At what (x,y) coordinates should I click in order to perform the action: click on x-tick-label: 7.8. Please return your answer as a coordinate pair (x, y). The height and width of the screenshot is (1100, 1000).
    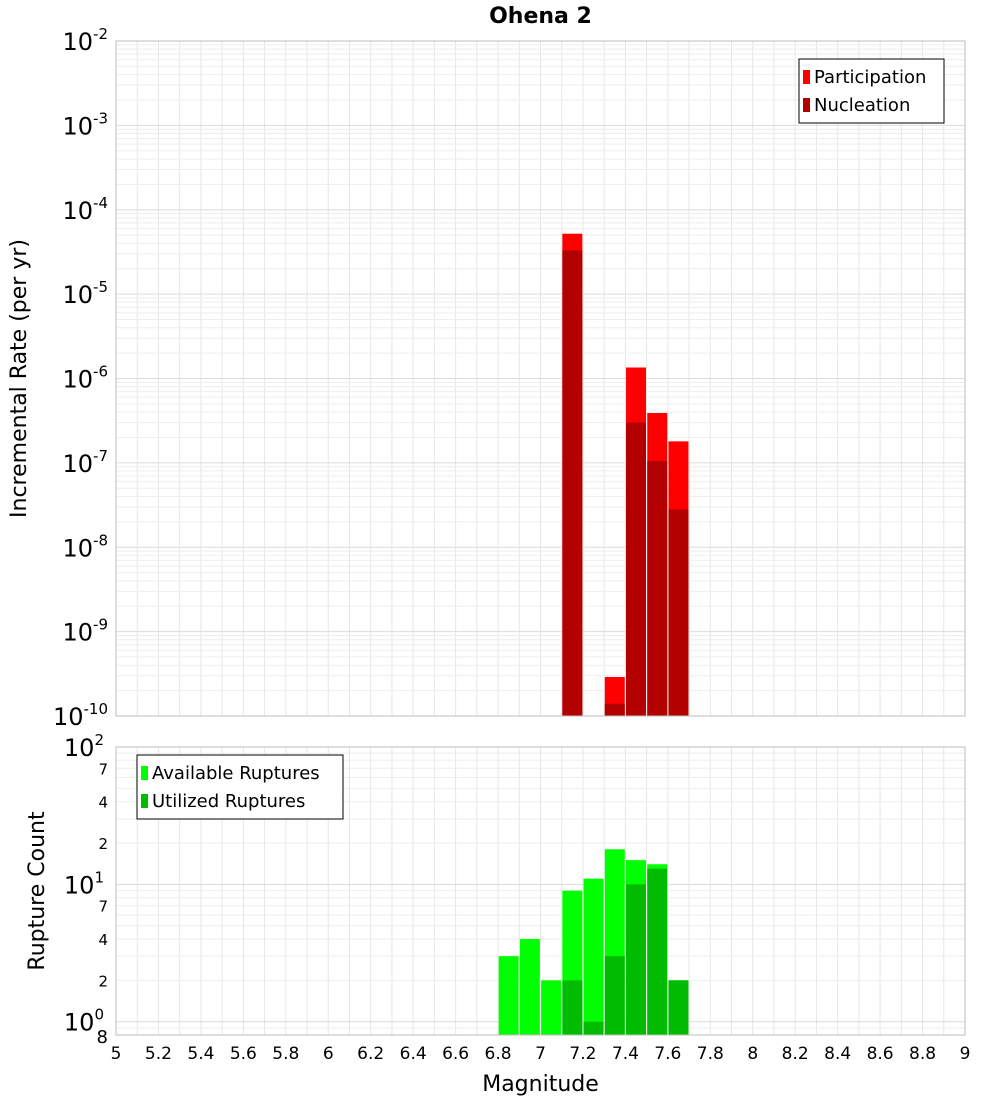
    Looking at the image, I should click on (710, 1054).